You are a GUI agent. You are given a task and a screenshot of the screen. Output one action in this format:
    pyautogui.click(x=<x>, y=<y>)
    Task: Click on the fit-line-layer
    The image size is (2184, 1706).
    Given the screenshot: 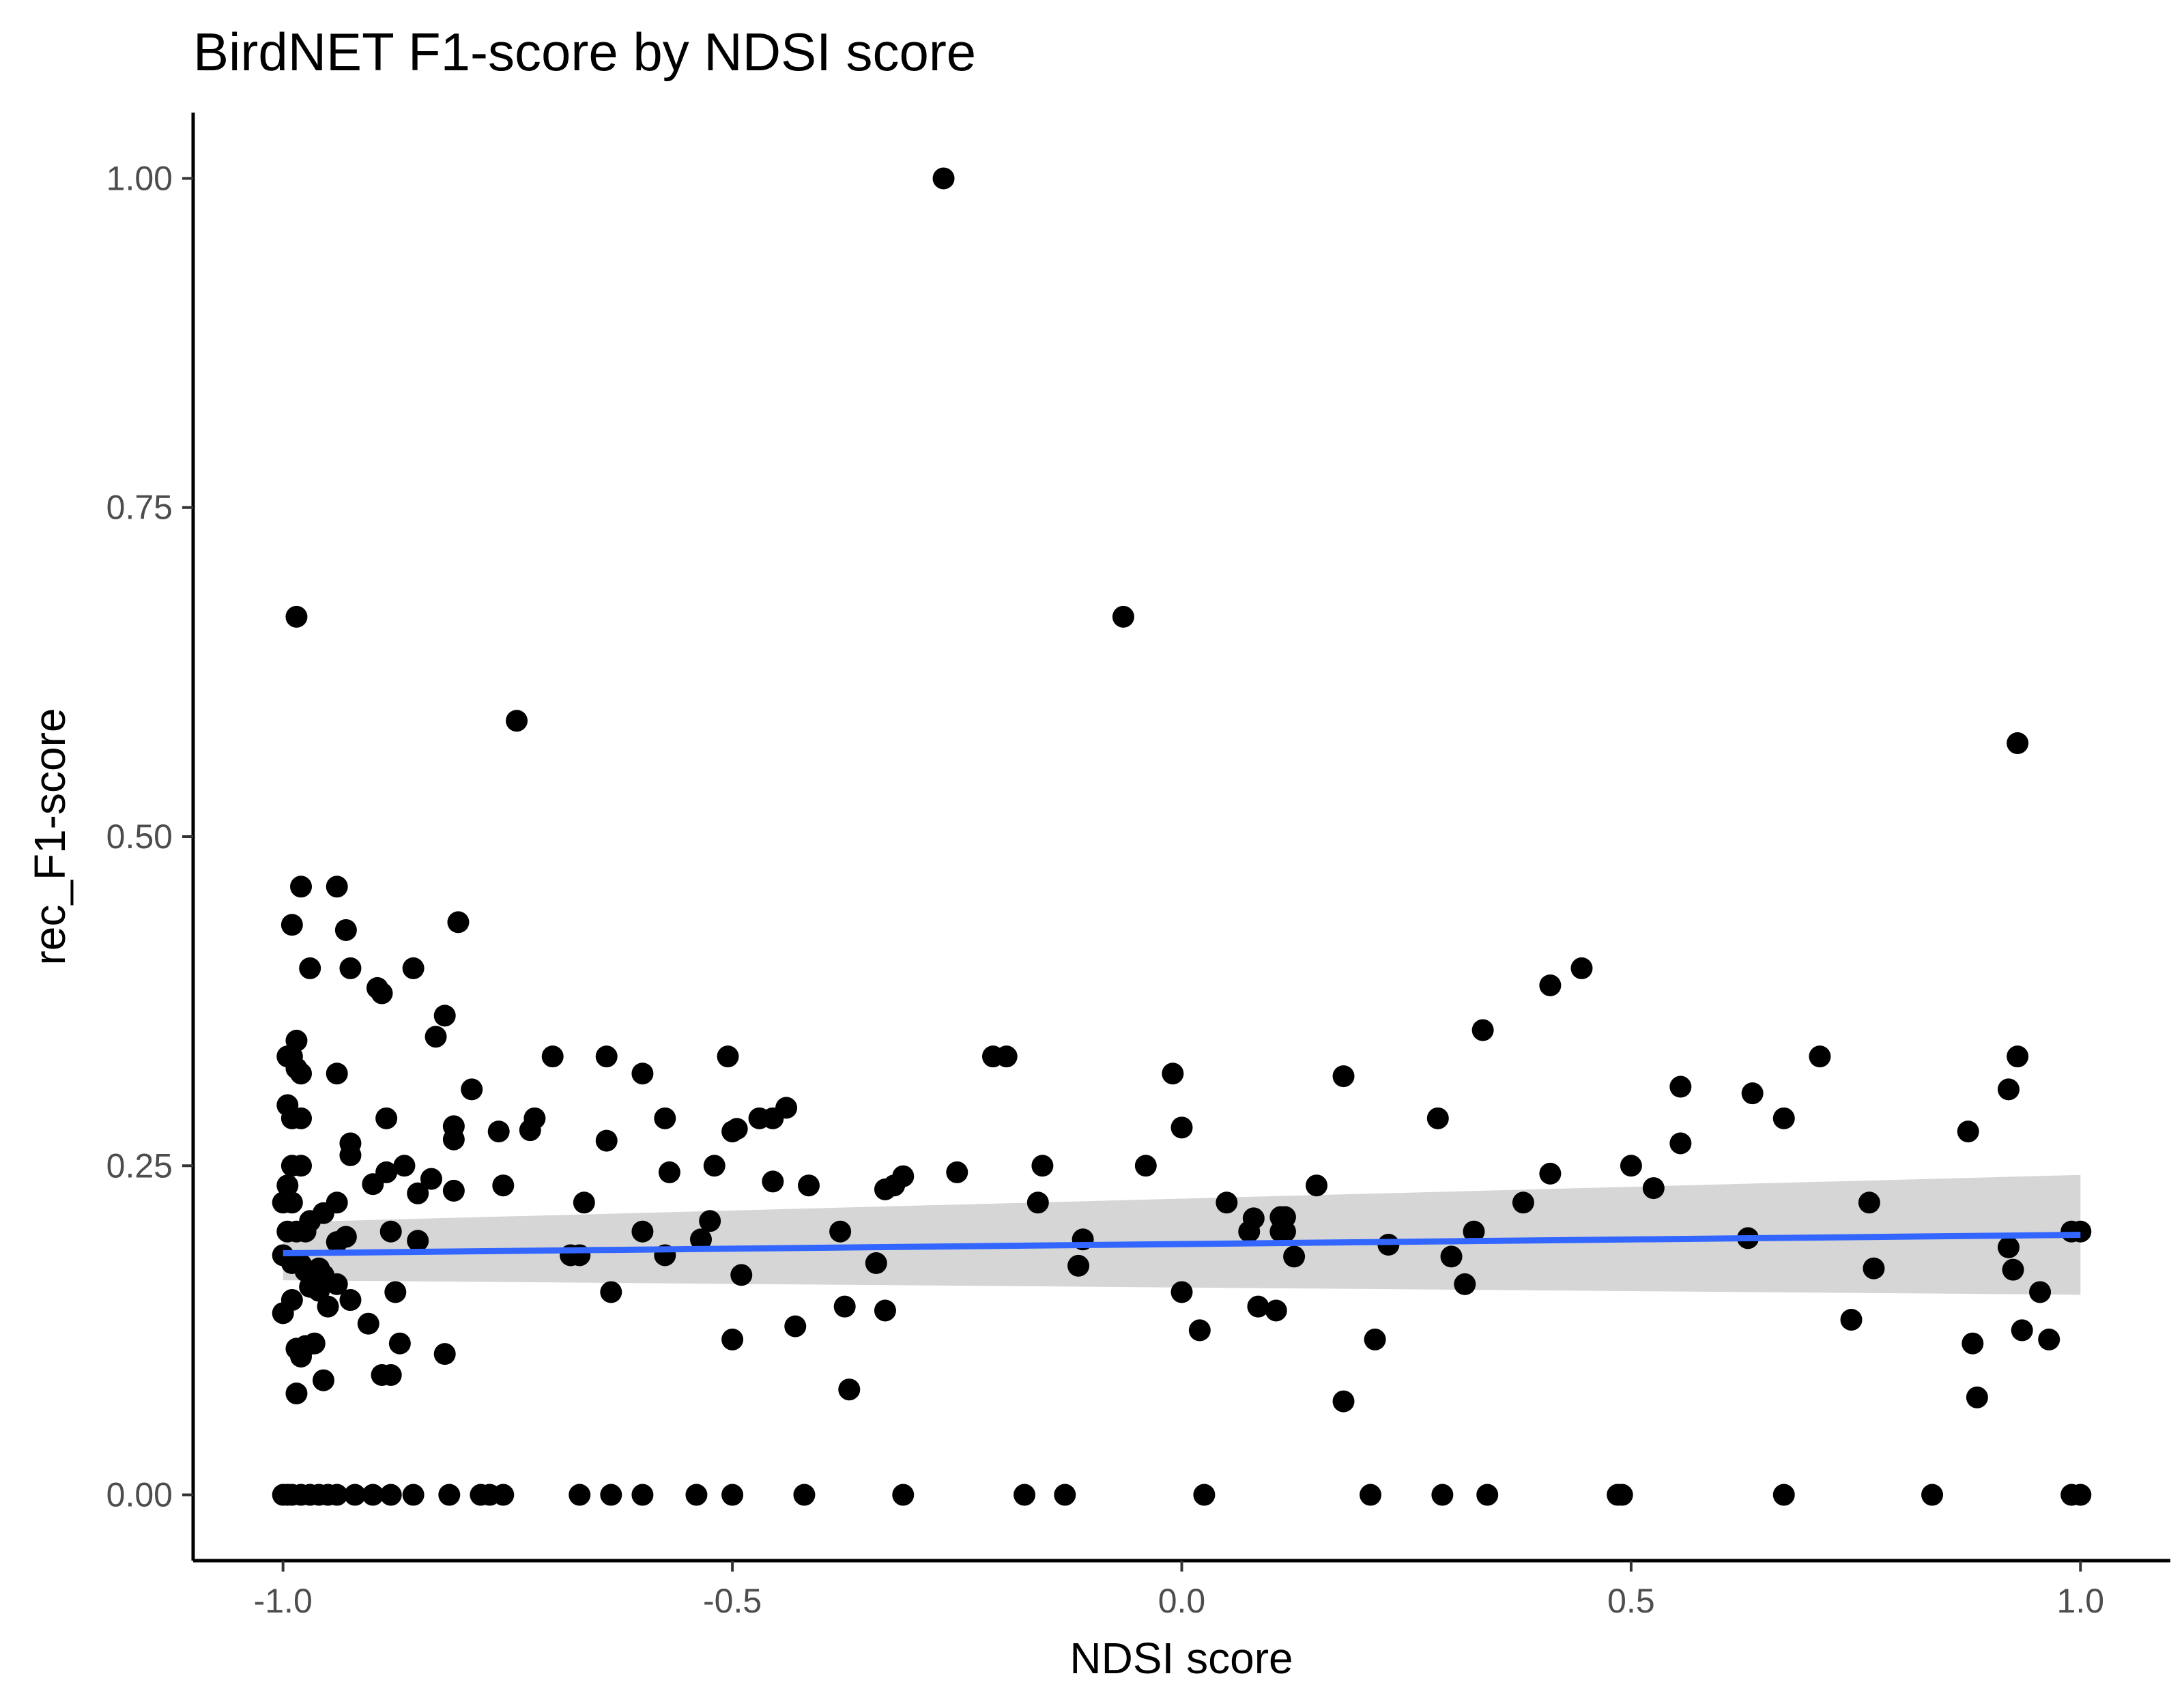 What is the action you would take?
    pyautogui.click(x=1182, y=1244)
    